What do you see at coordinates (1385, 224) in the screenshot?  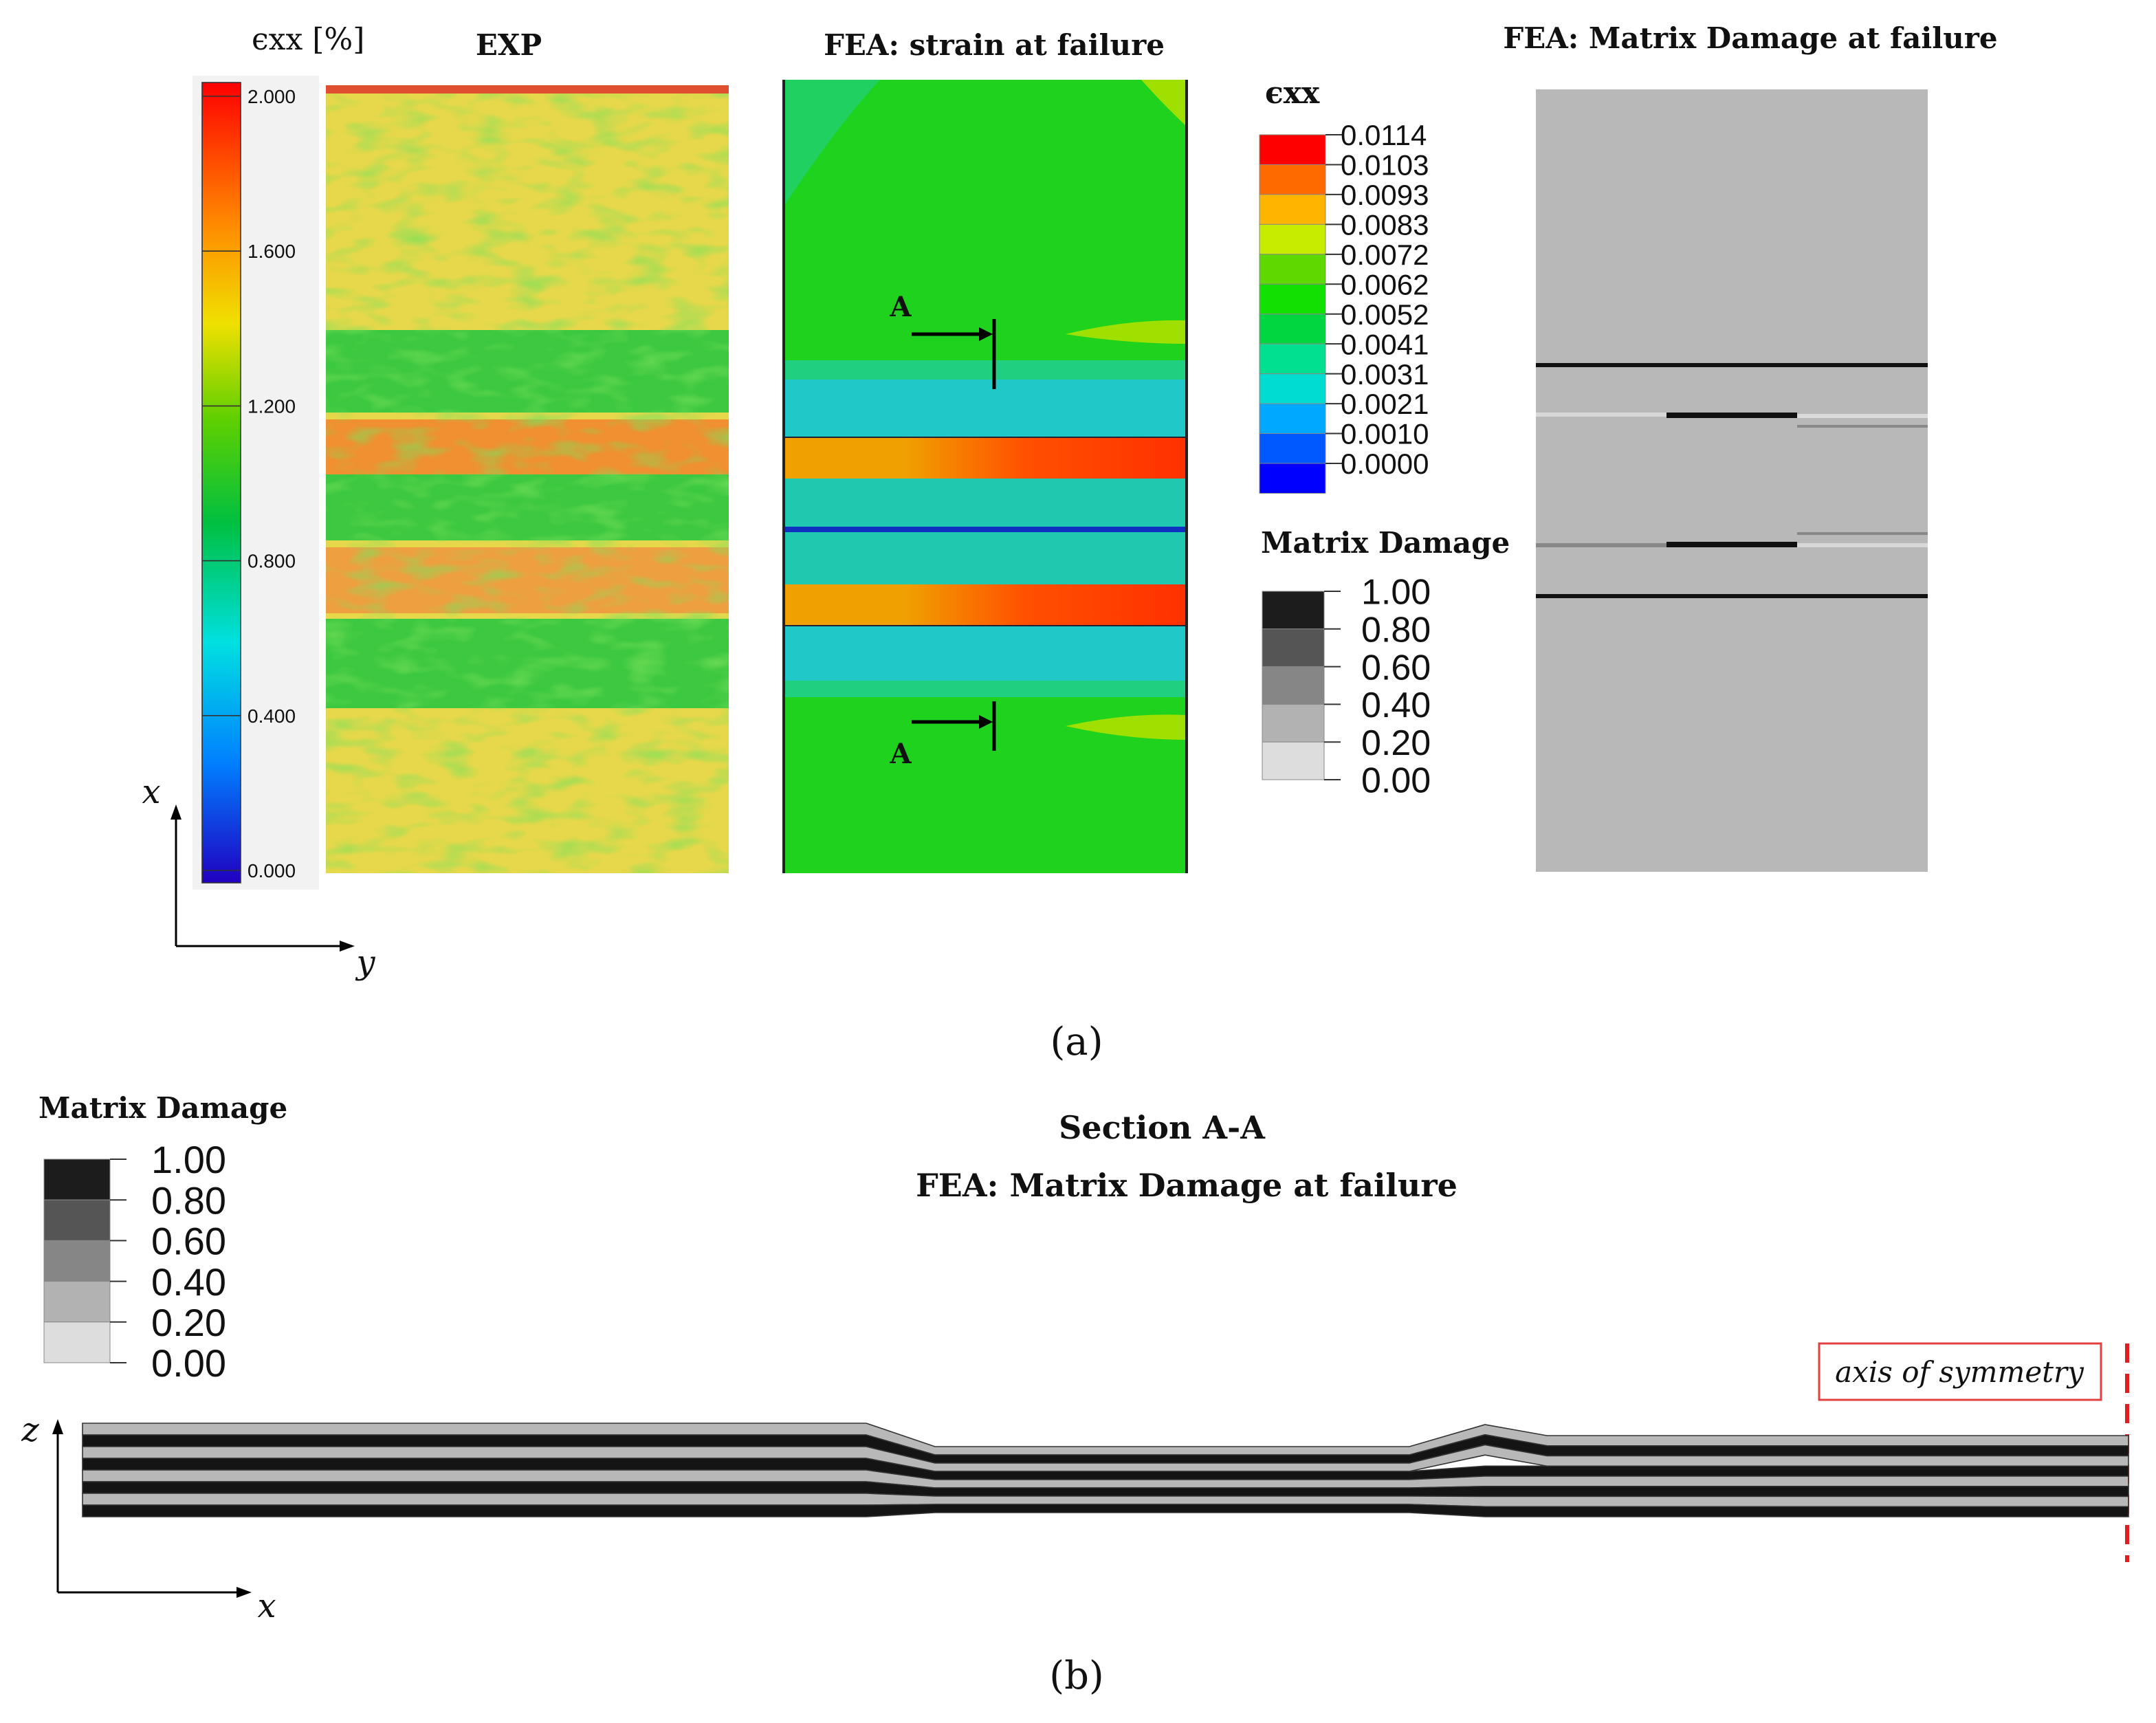 I see `legend-label: 0.0083` at bounding box center [1385, 224].